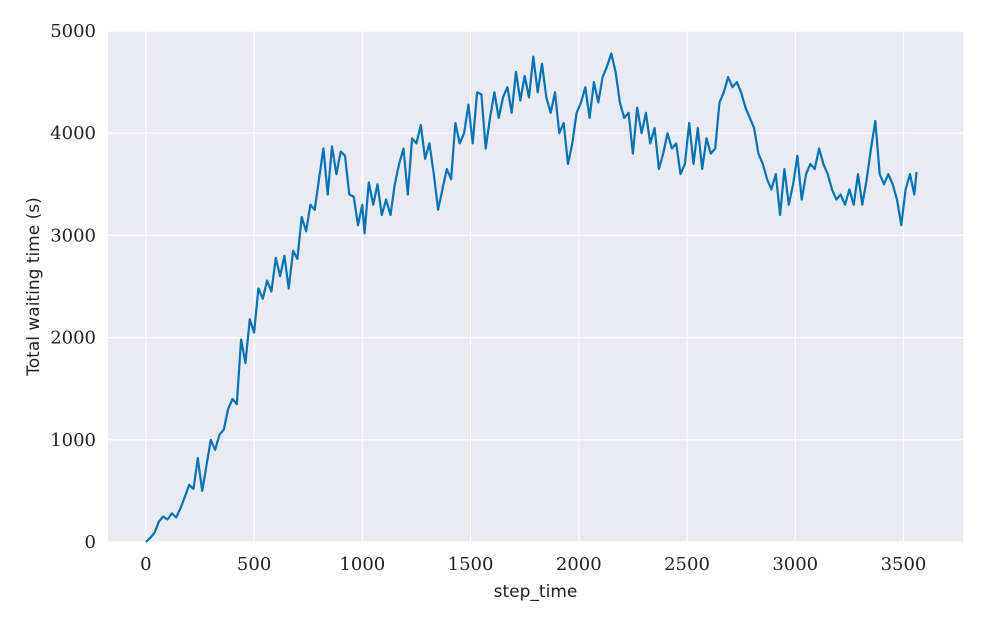  Describe the element at coordinates (687, 564) in the screenshot. I see `x-tick-label: 2500` at that location.